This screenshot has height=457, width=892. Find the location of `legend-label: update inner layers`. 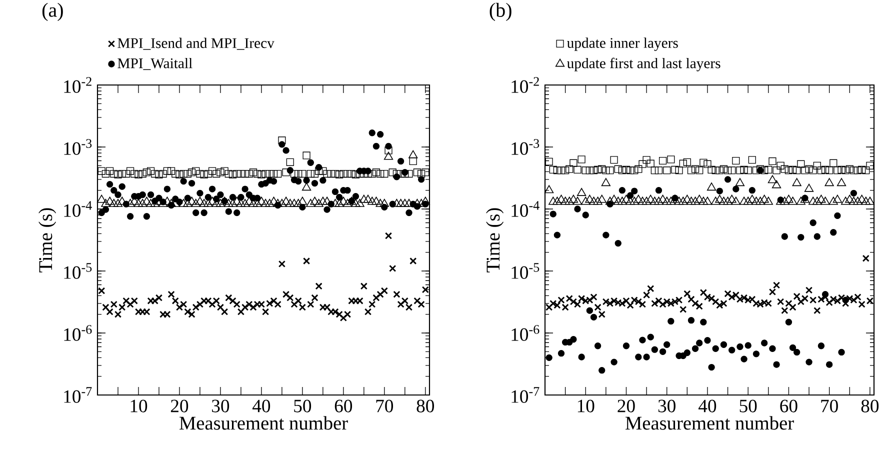

legend-label: update inner layers is located at coordinates (622, 44).